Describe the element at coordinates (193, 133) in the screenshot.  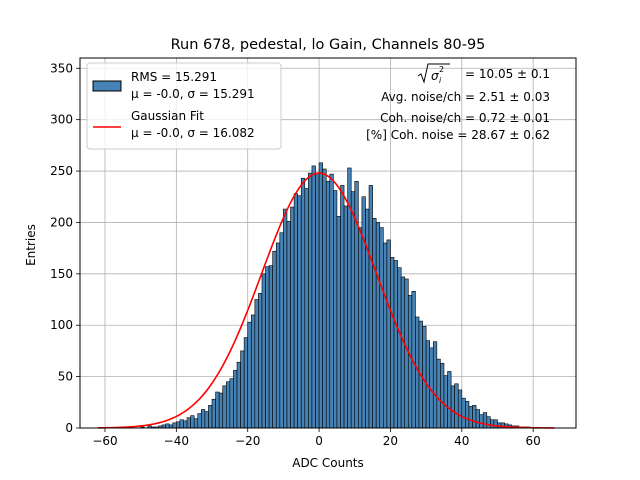
I see `legend-fit-stats: μ = -0.0, σ = 16.082` at that location.